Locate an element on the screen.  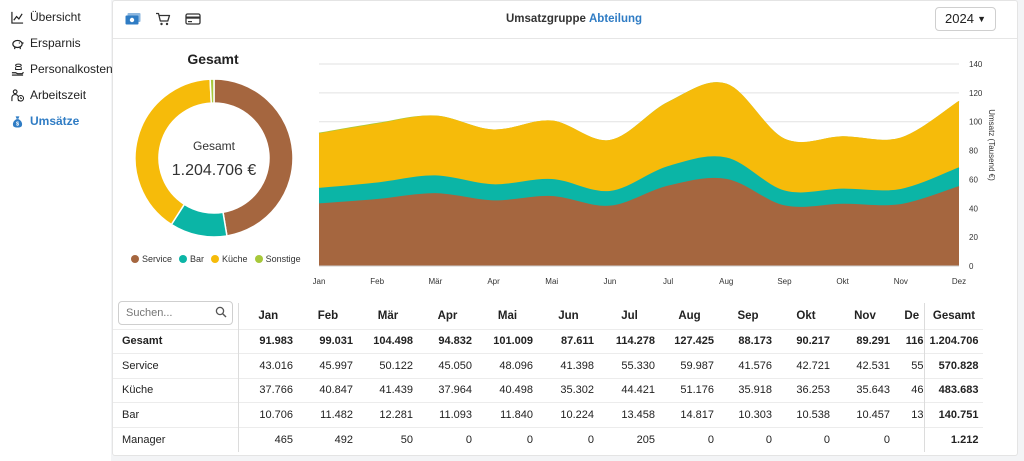
column-header: Apr is located at coordinates (447, 315).